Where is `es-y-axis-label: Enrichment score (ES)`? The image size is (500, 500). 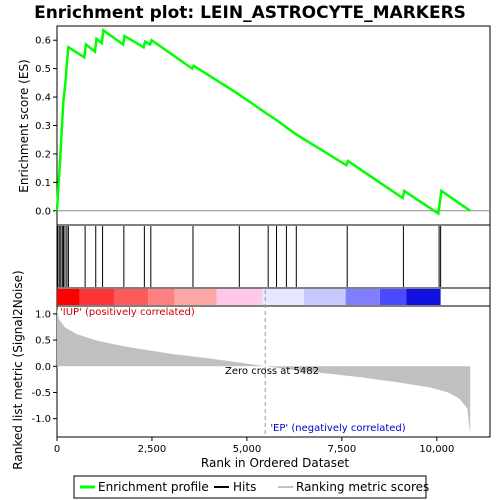 es-y-axis-label: Enrichment score (ES) is located at coordinates (24, 125).